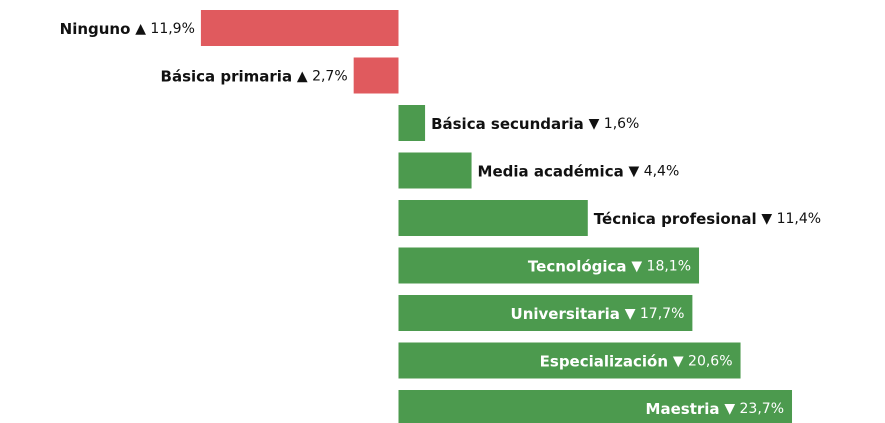  Describe the element at coordinates (655, 314) in the screenshot. I see `value-label: ▼ 17,7%` at that location.